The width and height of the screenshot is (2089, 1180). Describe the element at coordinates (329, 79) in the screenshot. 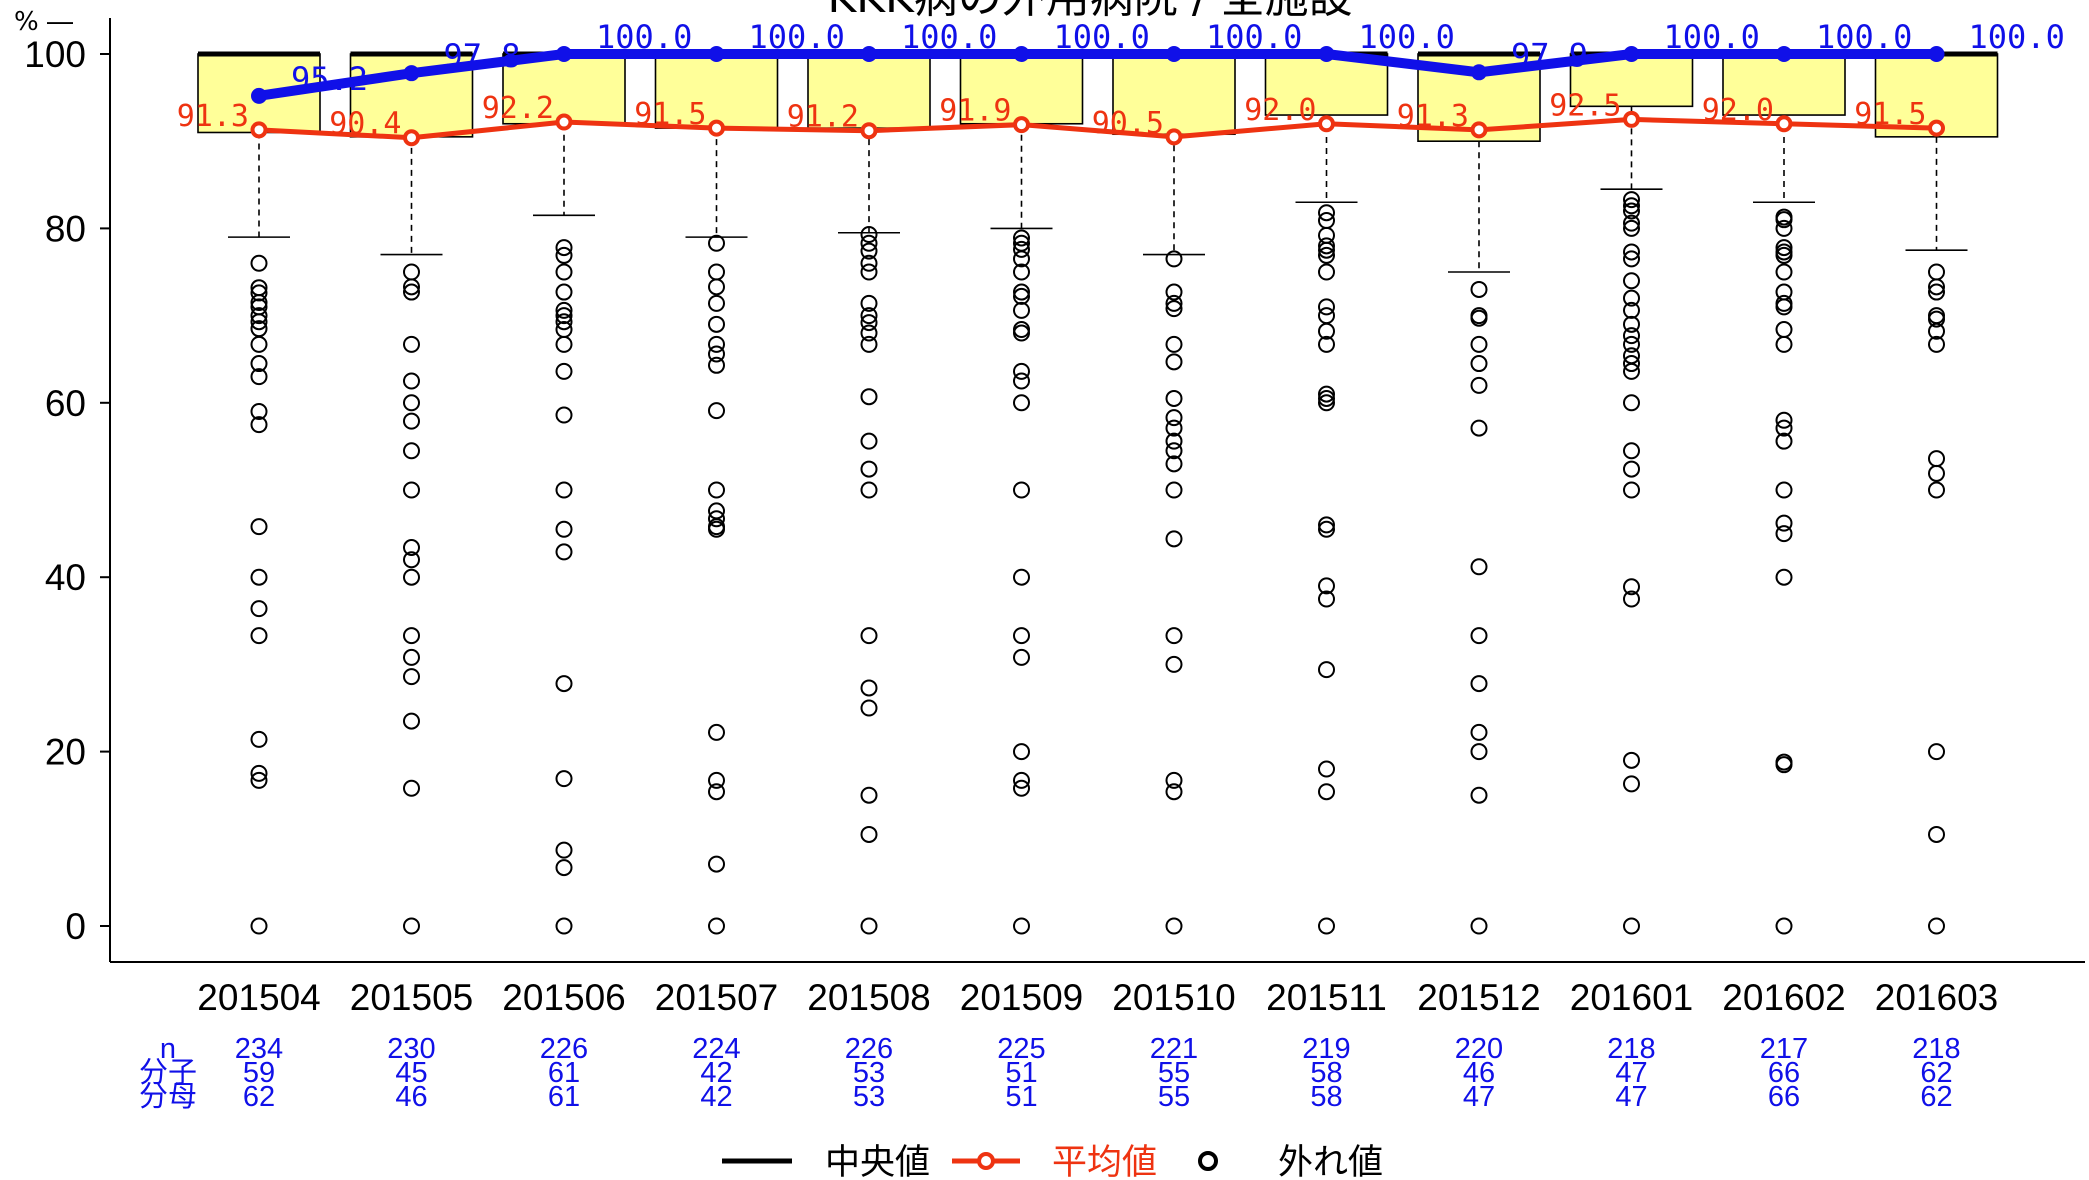

I see `max-data-label: 95.2` at that location.